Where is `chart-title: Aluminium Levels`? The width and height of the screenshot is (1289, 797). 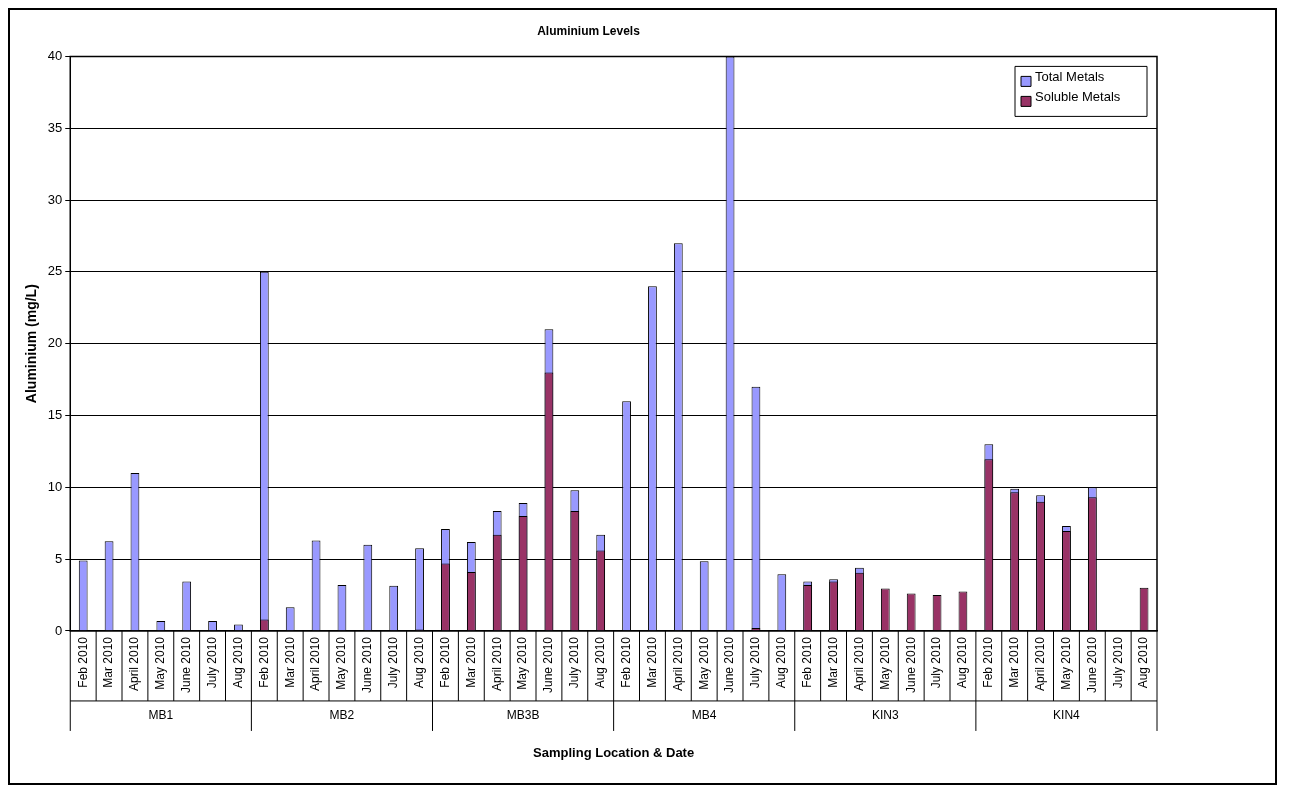 chart-title: Aluminium Levels is located at coordinates (589, 30).